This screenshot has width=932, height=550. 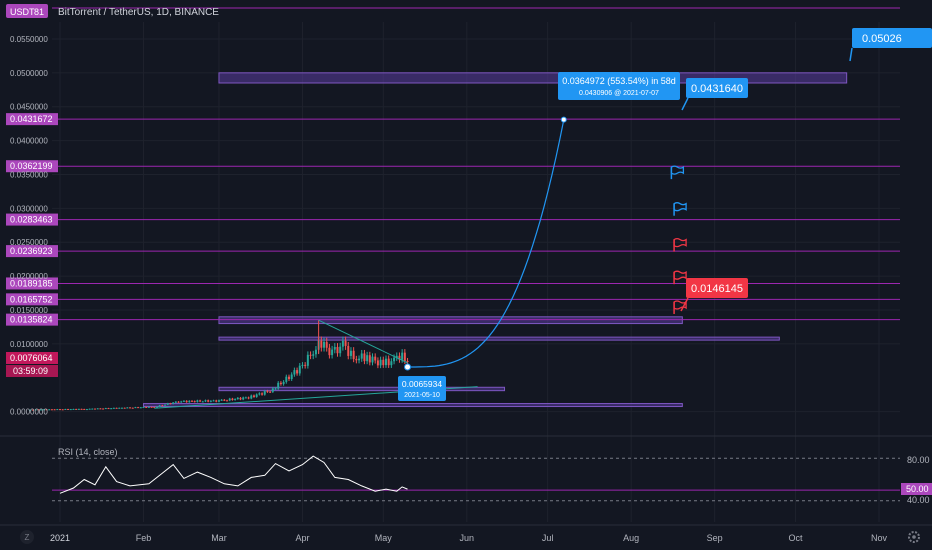 I want to click on y-tick-label: 0.0550000, so click(x=29, y=39).